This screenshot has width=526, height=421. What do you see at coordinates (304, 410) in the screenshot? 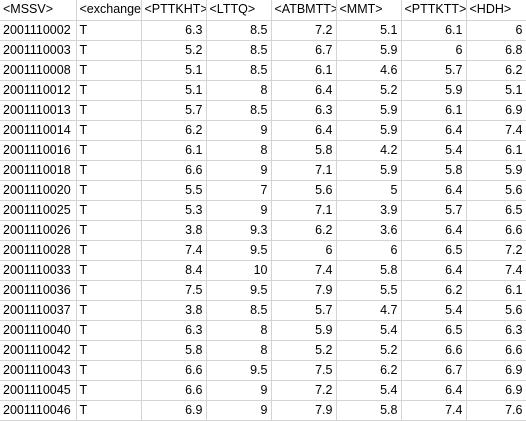
I see `table-cell: 7.9` at bounding box center [304, 410].